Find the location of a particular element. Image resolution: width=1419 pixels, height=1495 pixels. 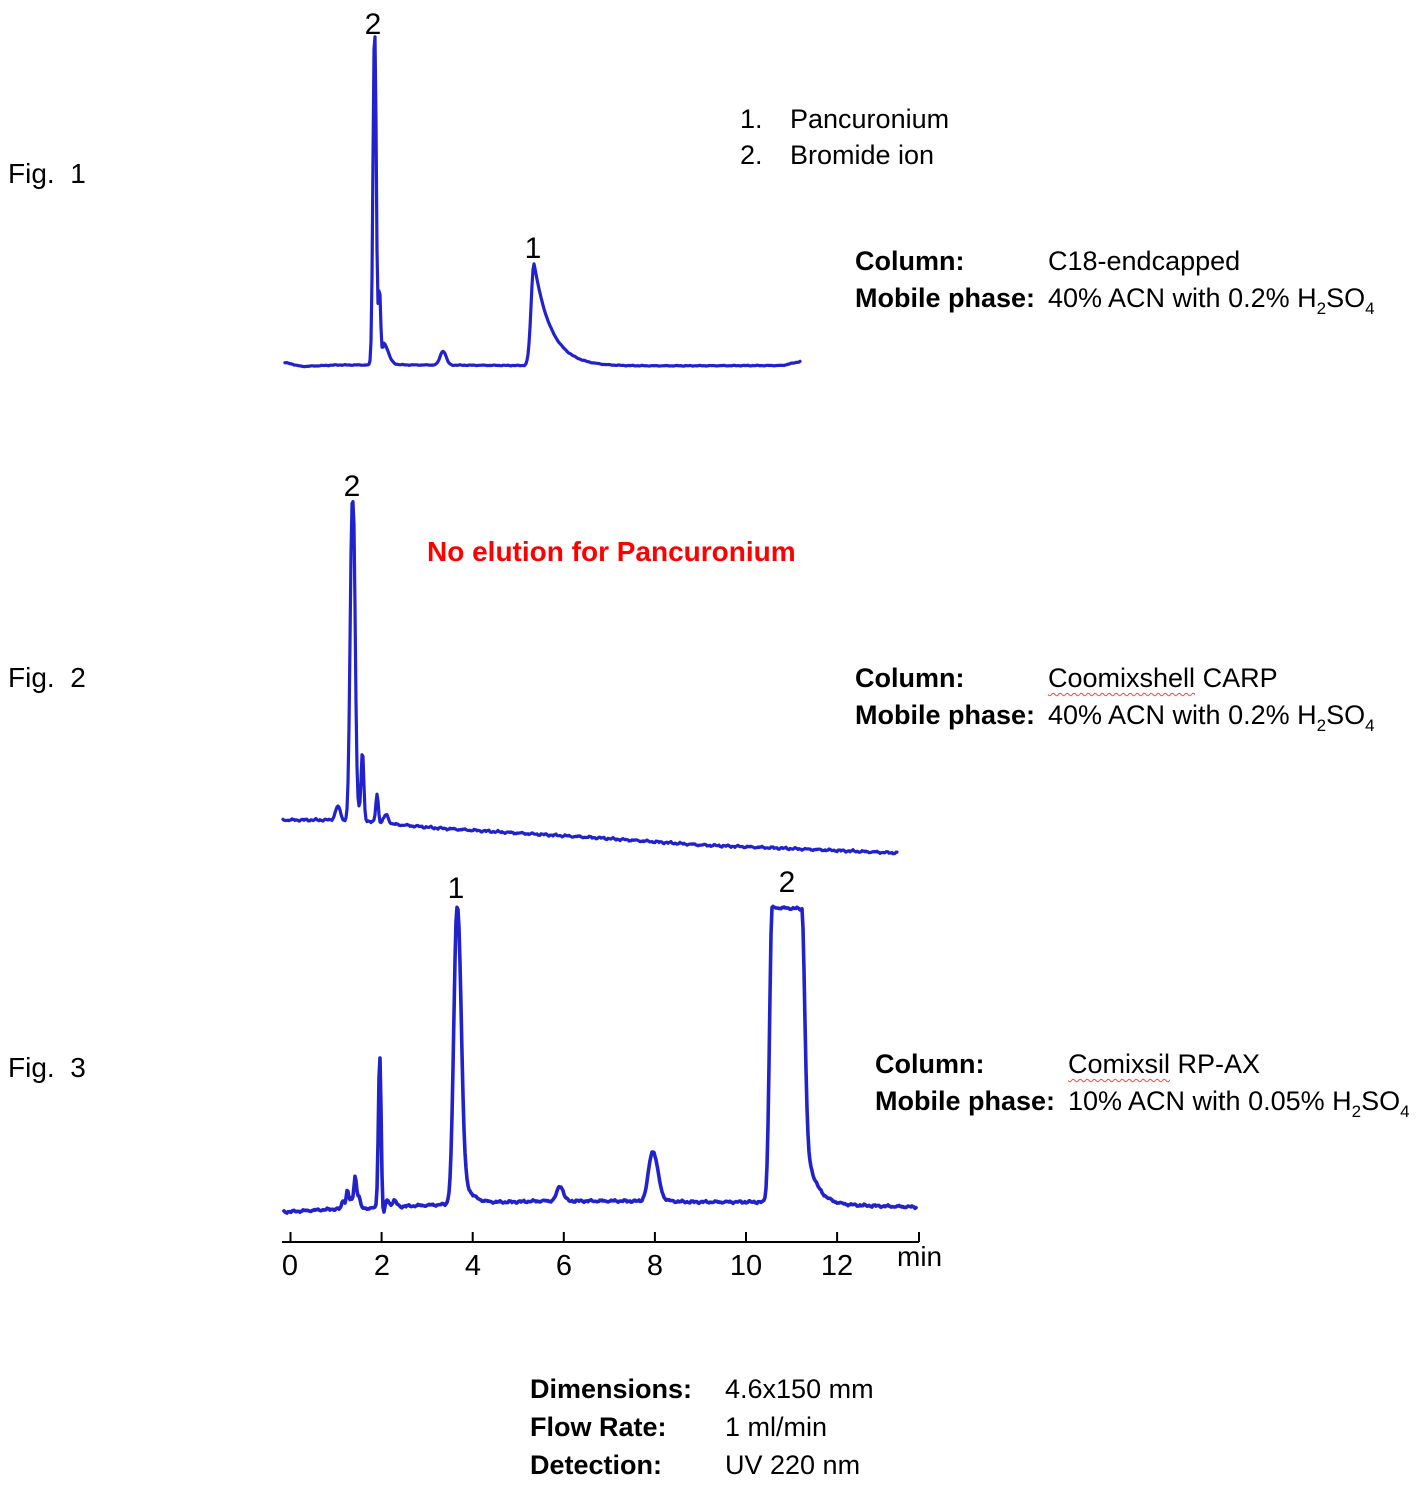

fig1-mobile-label: Mobile phase: is located at coordinates (945, 298).